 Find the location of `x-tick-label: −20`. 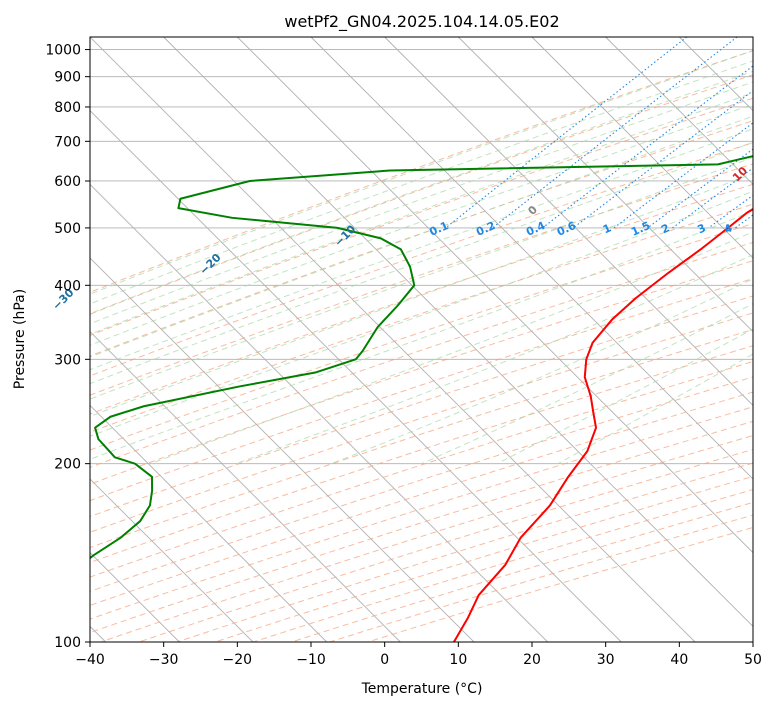

x-tick-label: −20 is located at coordinates (238, 660).